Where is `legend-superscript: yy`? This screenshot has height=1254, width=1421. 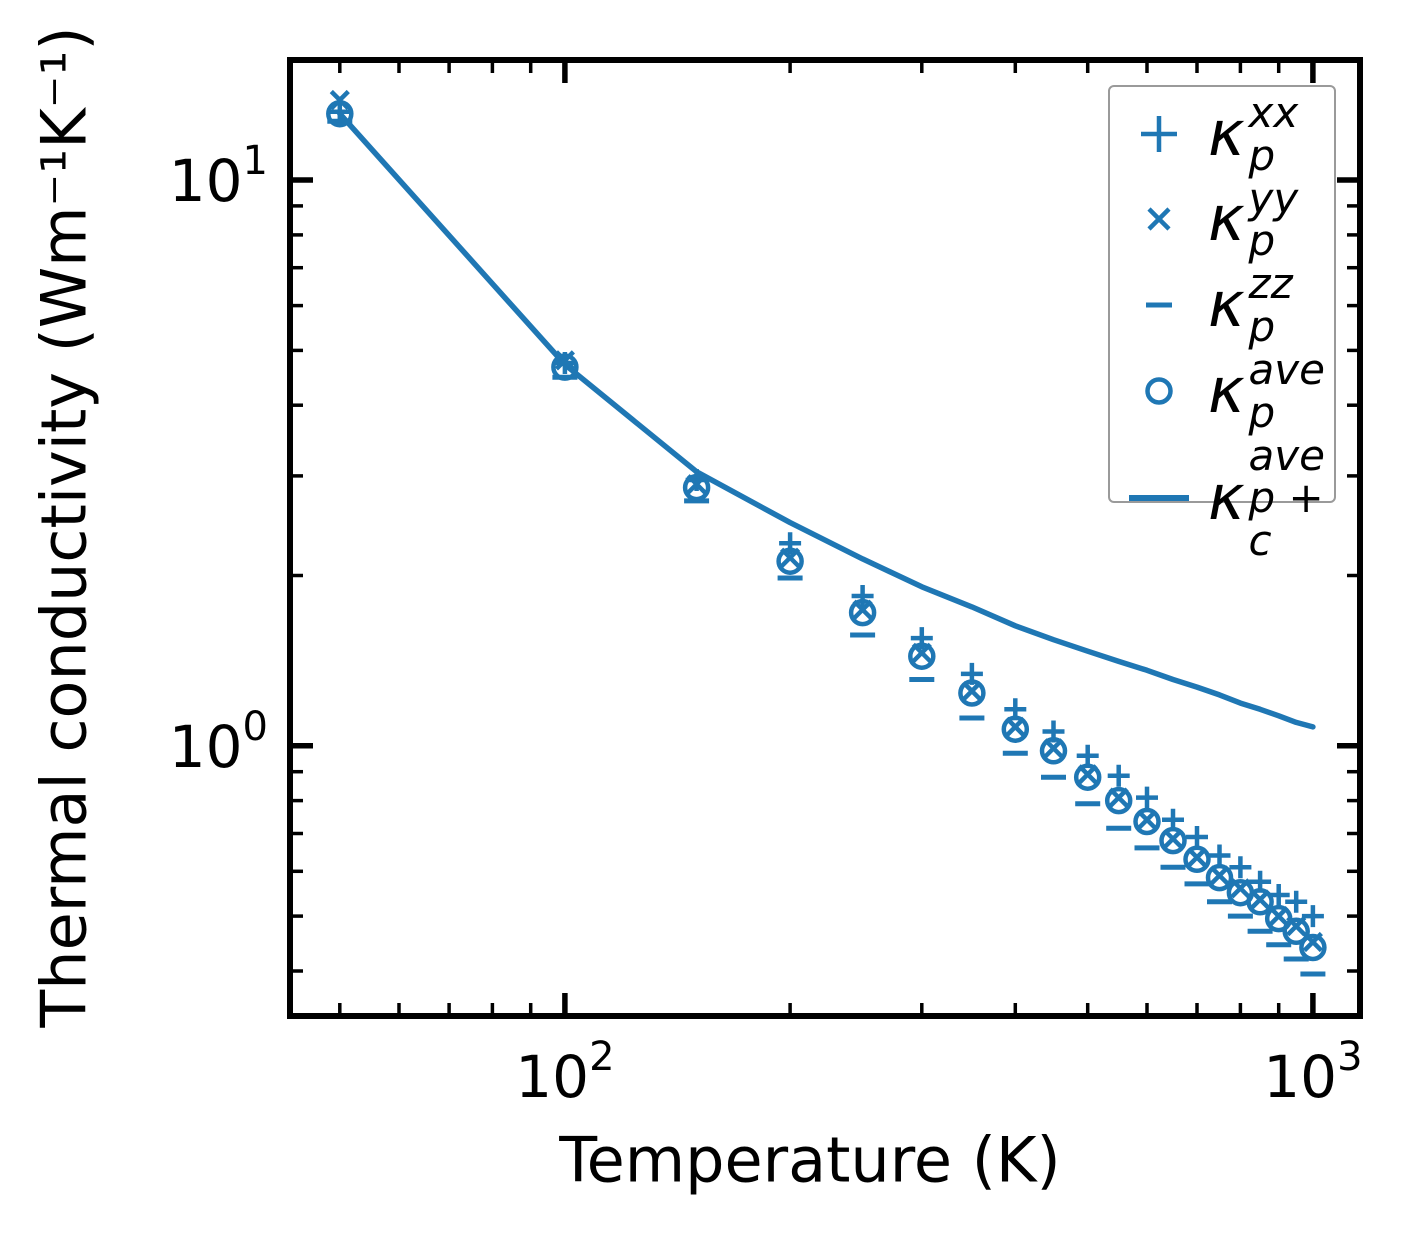
legend-superscript: yy is located at coordinates (1273, 198).